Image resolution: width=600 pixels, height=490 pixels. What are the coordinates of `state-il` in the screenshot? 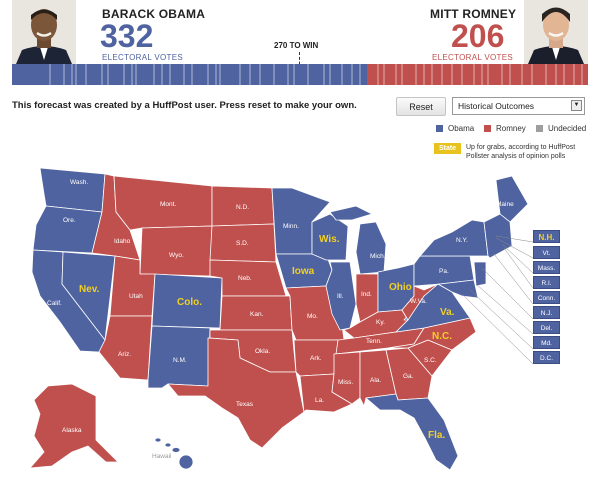 It's located at (341, 296).